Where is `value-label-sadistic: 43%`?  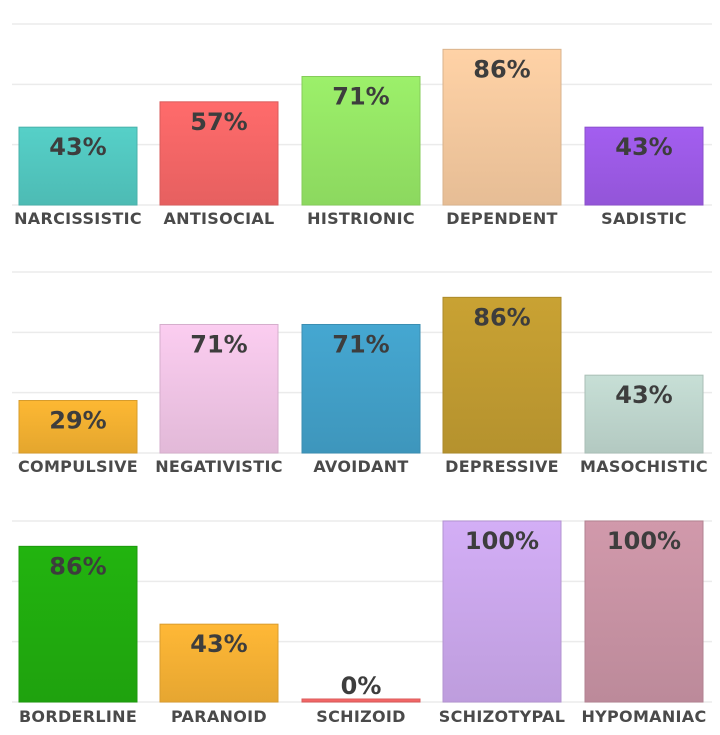
value-label-sadistic: 43% is located at coordinates (643, 147).